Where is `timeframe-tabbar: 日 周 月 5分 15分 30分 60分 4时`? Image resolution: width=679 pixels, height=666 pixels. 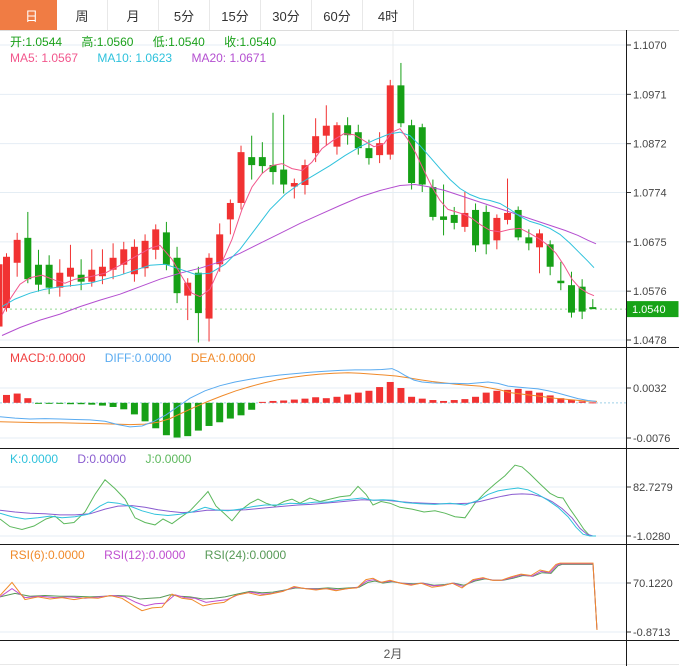
timeframe-tabbar: 日 周 月 5分 15分 30分 60分 4时 is located at coordinates (339, 15).